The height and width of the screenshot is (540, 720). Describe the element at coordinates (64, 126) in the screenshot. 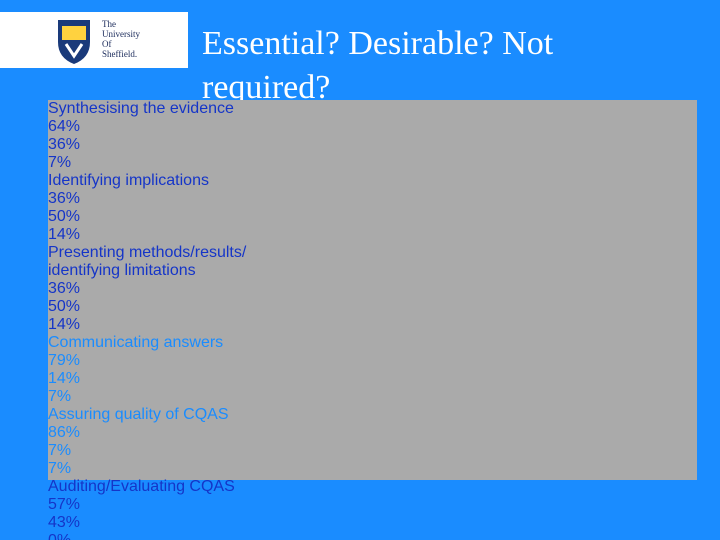

I see `percentage: 64%` at that location.